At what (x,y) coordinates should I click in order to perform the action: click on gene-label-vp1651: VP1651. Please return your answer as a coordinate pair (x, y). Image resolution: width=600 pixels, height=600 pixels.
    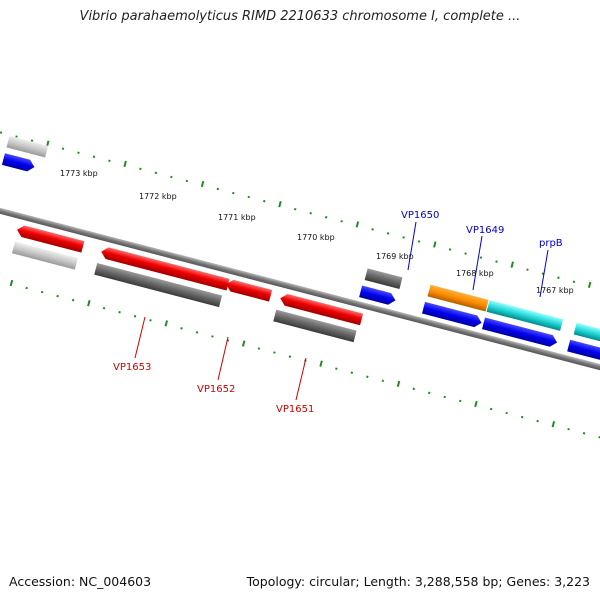
    Looking at the image, I should click on (295, 409).